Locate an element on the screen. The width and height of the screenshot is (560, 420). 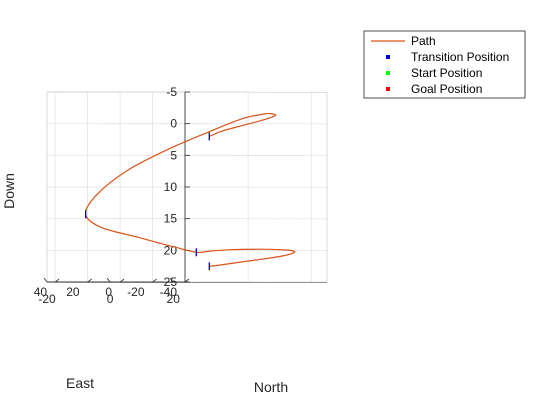
legend-entry-label: Goal Position is located at coordinates (446, 89).